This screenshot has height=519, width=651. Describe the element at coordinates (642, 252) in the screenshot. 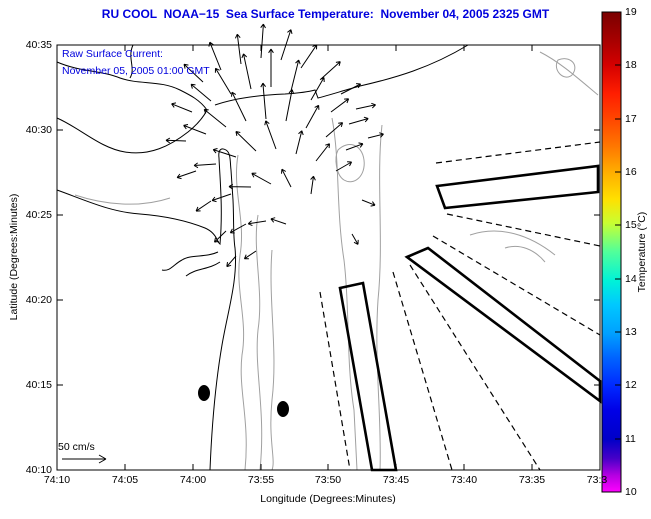

I see `colorbar-label: Temperature (°C)` at that location.